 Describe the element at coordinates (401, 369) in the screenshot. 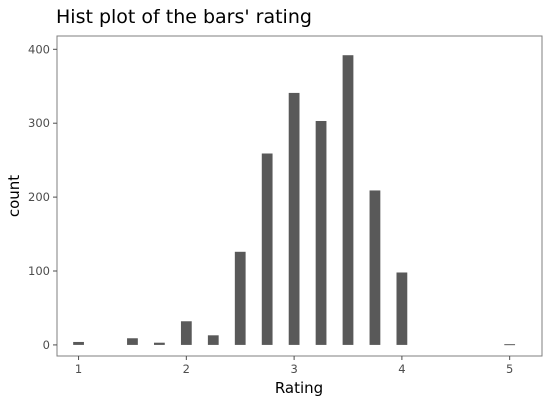

I see `x-tick-label: 4` at that location.